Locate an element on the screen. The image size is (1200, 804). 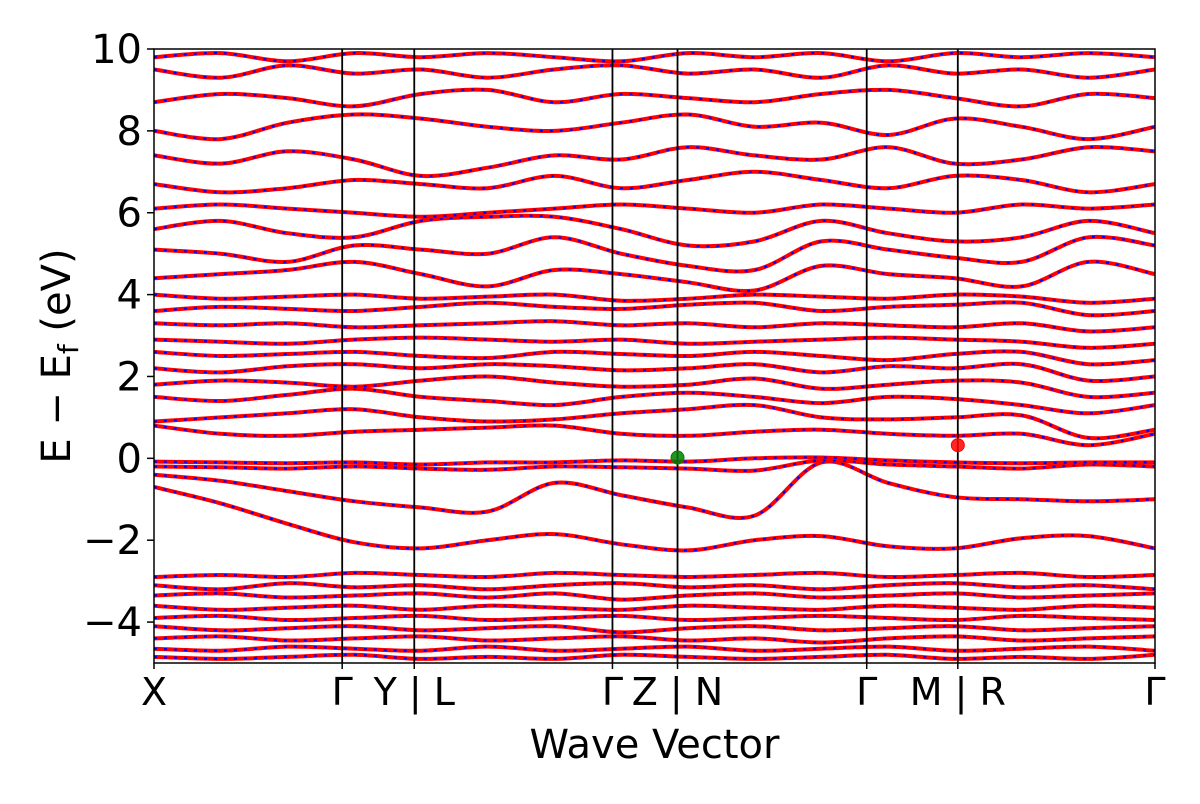
y-label-unit: (eV) is located at coordinates (57, 296).